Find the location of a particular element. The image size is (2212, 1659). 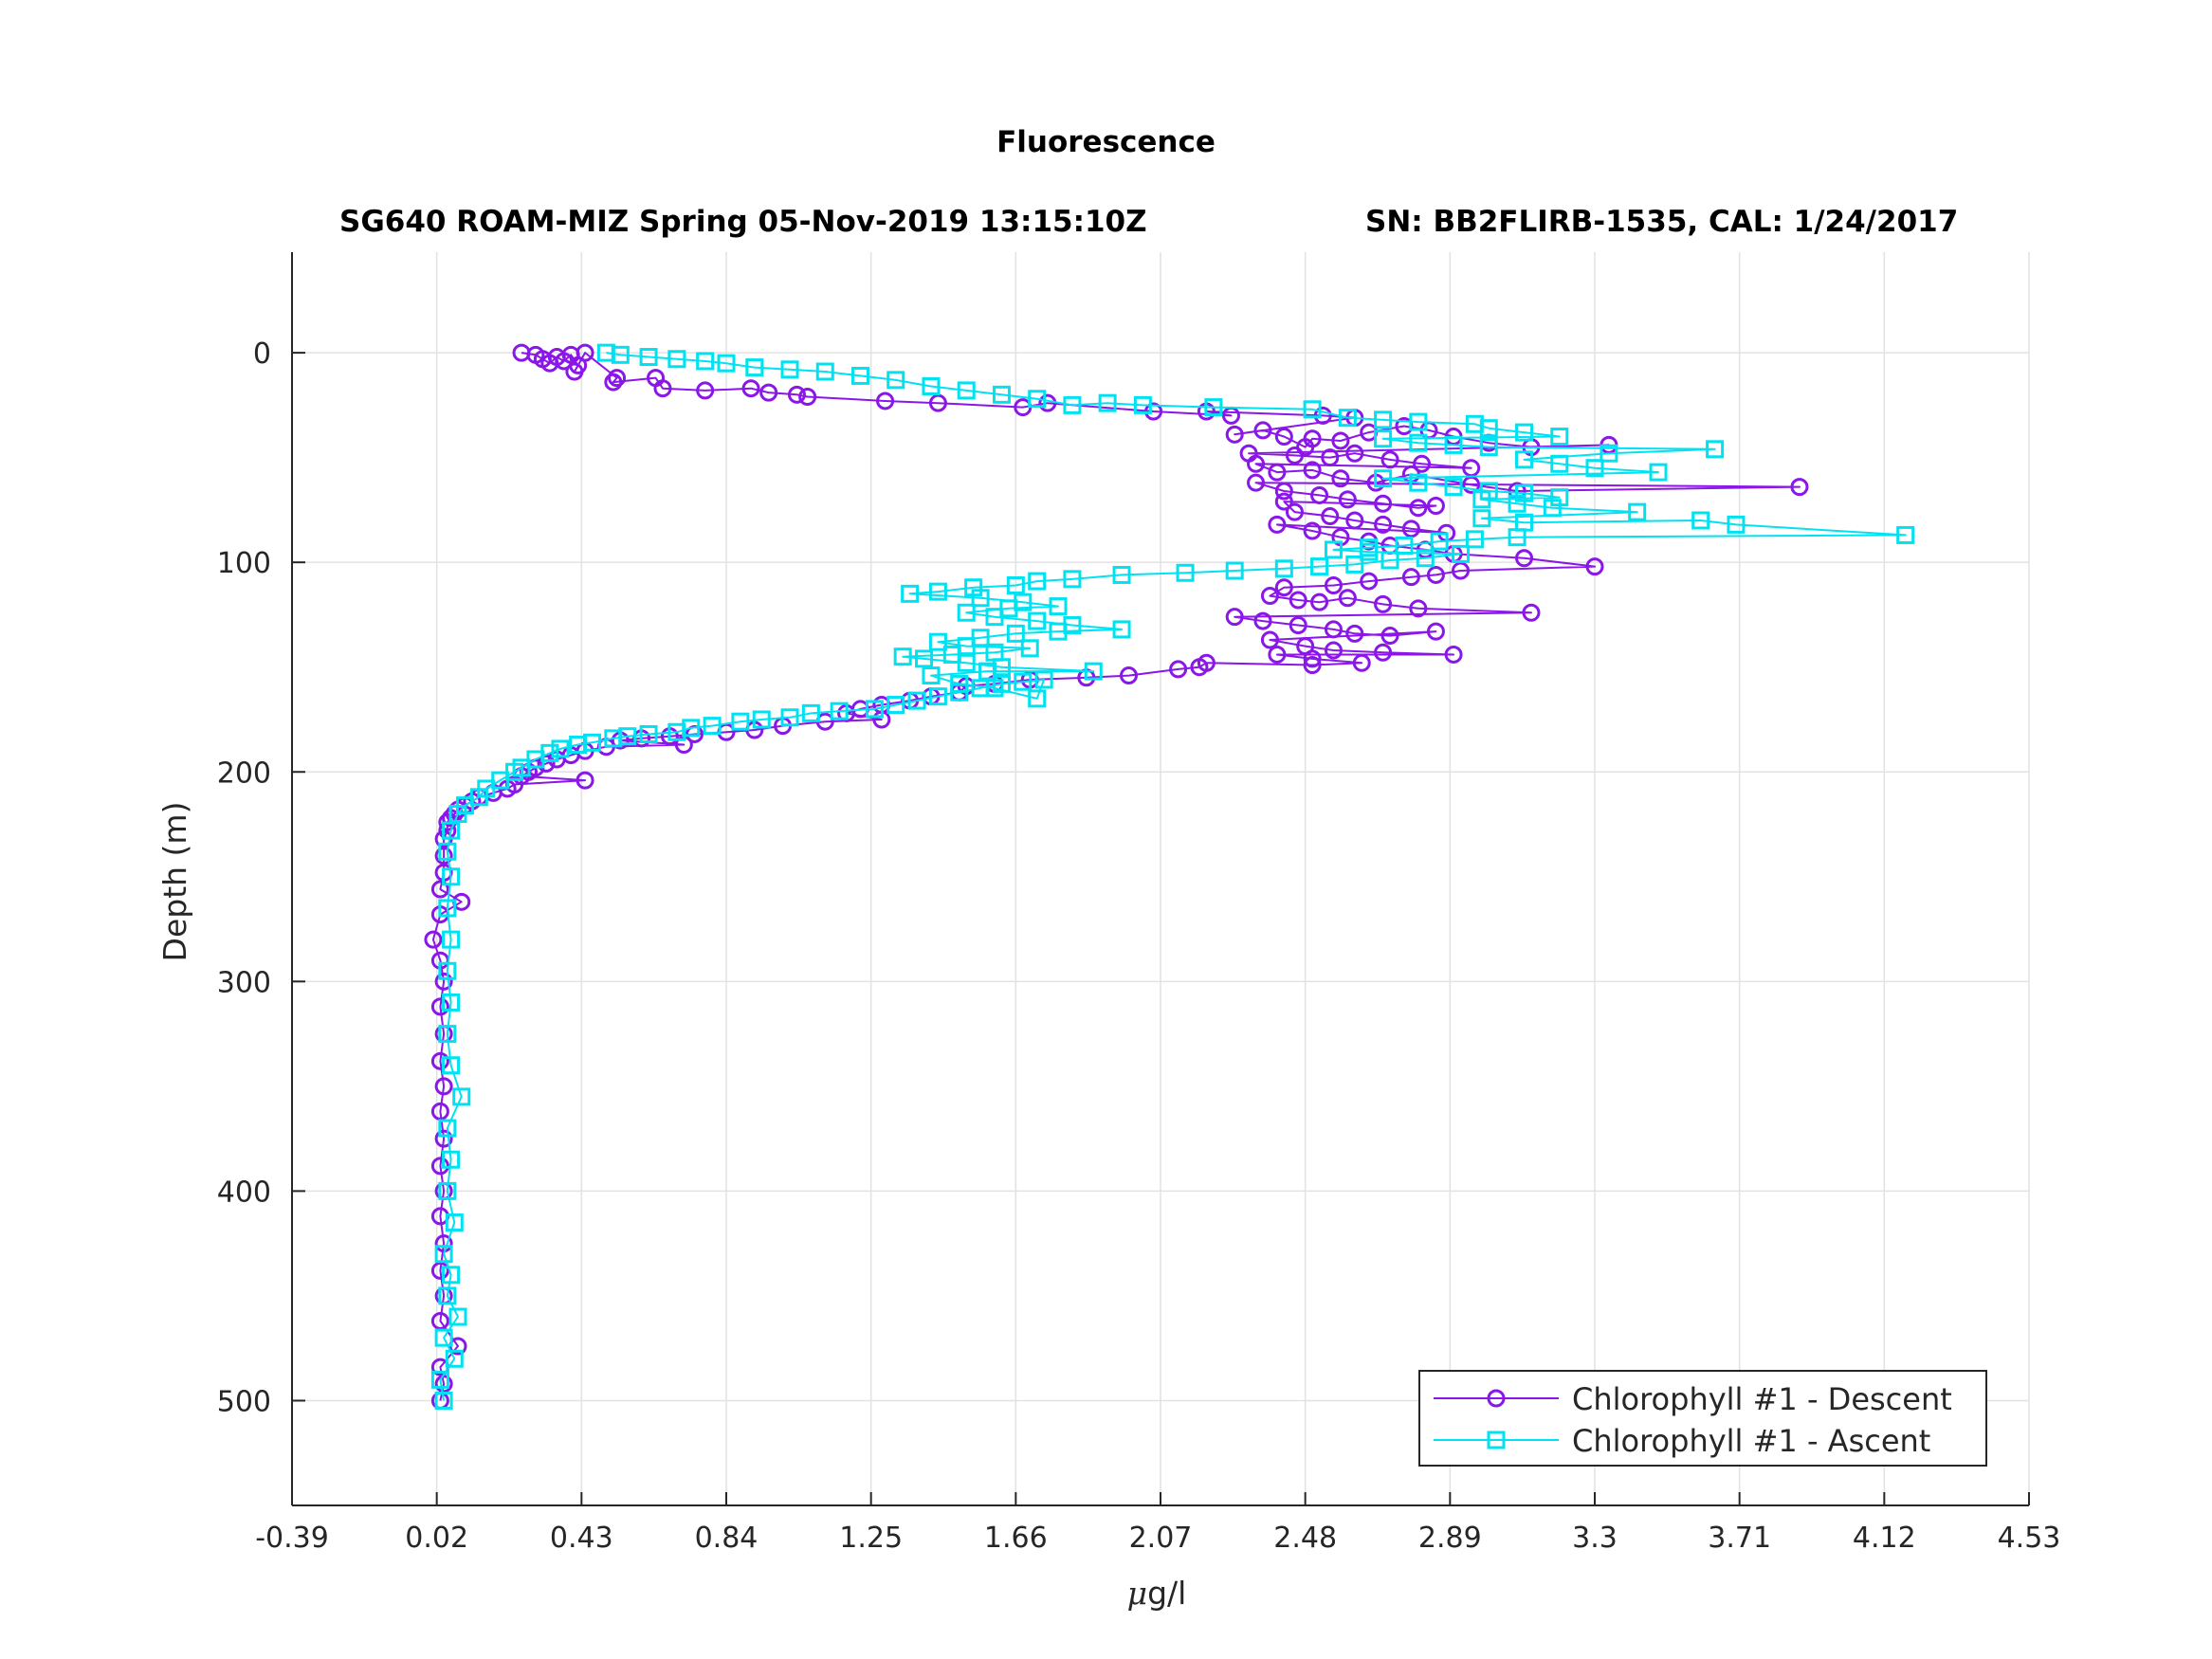

legend-item-descent: Chlorophyll #1 - Descent is located at coordinates (1705, 1398).